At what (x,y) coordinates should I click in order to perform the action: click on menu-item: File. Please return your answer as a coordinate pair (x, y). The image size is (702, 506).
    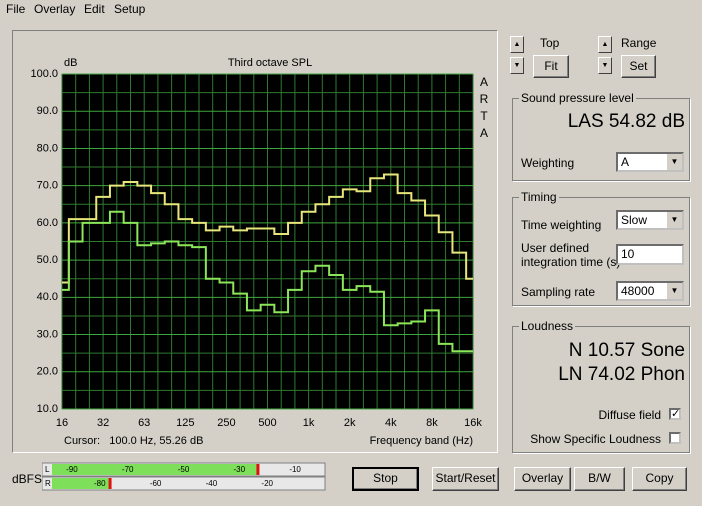
    Looking at the image, I should click on (16, 9).